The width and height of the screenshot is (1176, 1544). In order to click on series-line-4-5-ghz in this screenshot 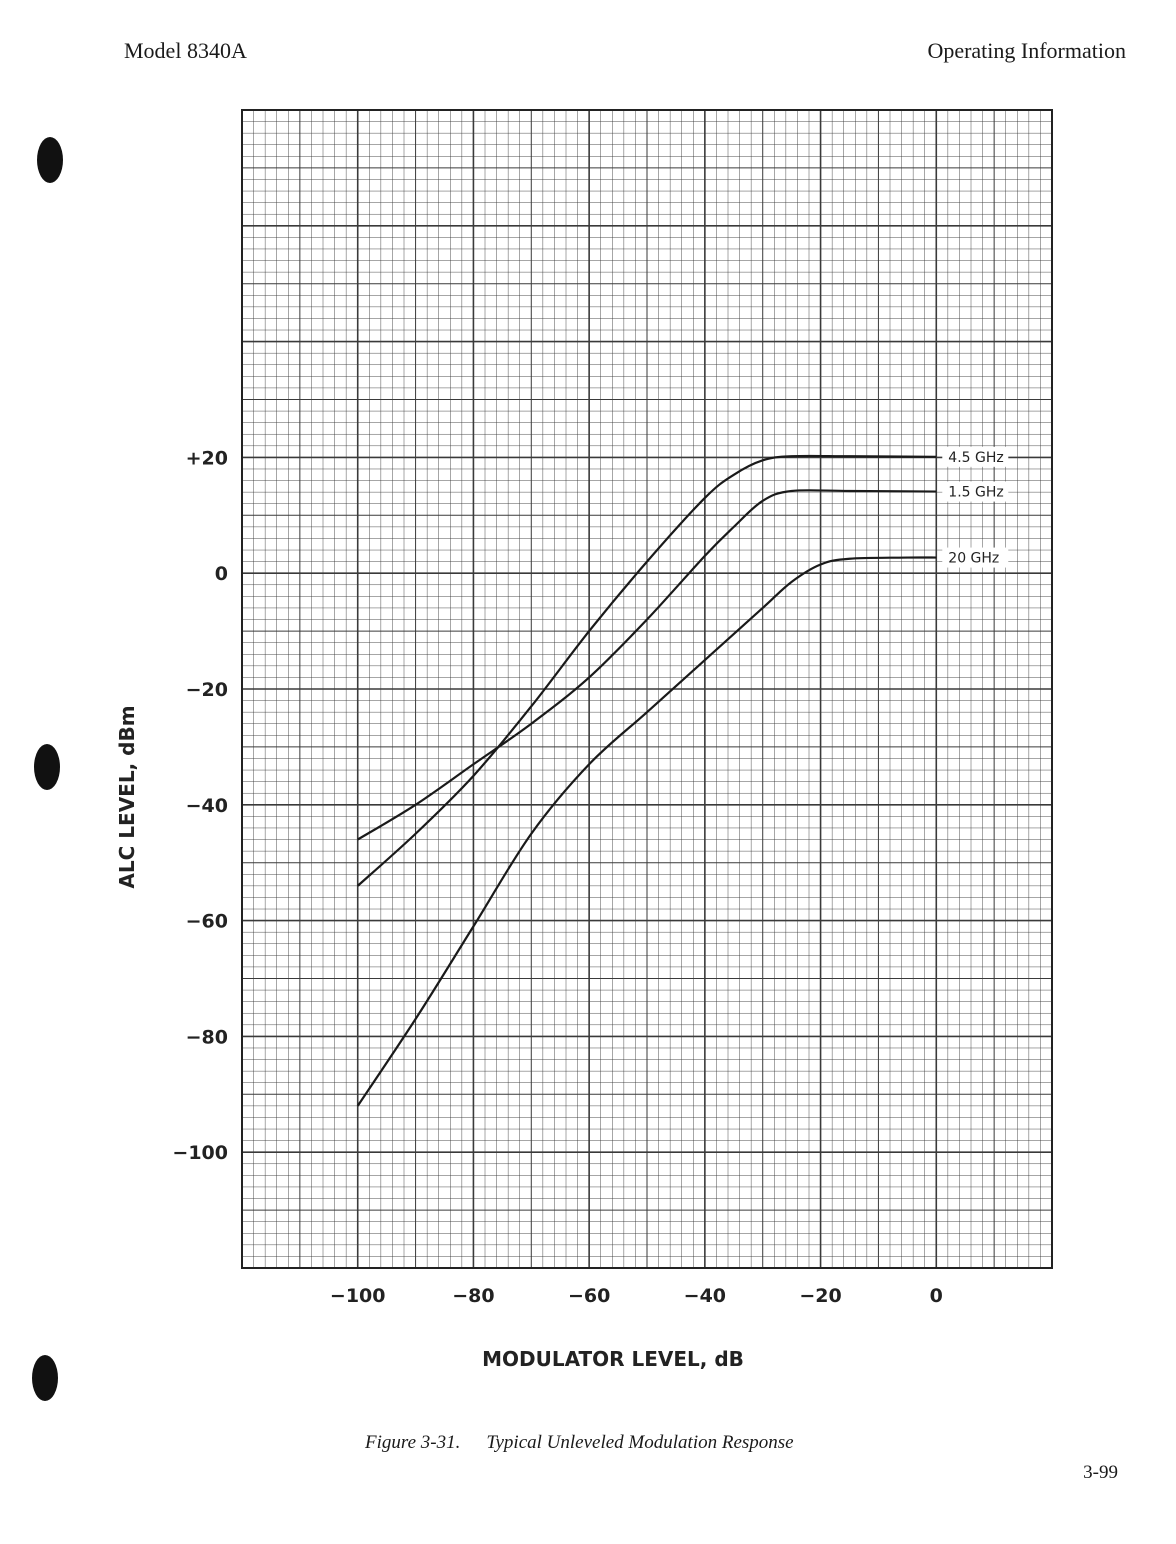, I will do `click(646, 670)`.